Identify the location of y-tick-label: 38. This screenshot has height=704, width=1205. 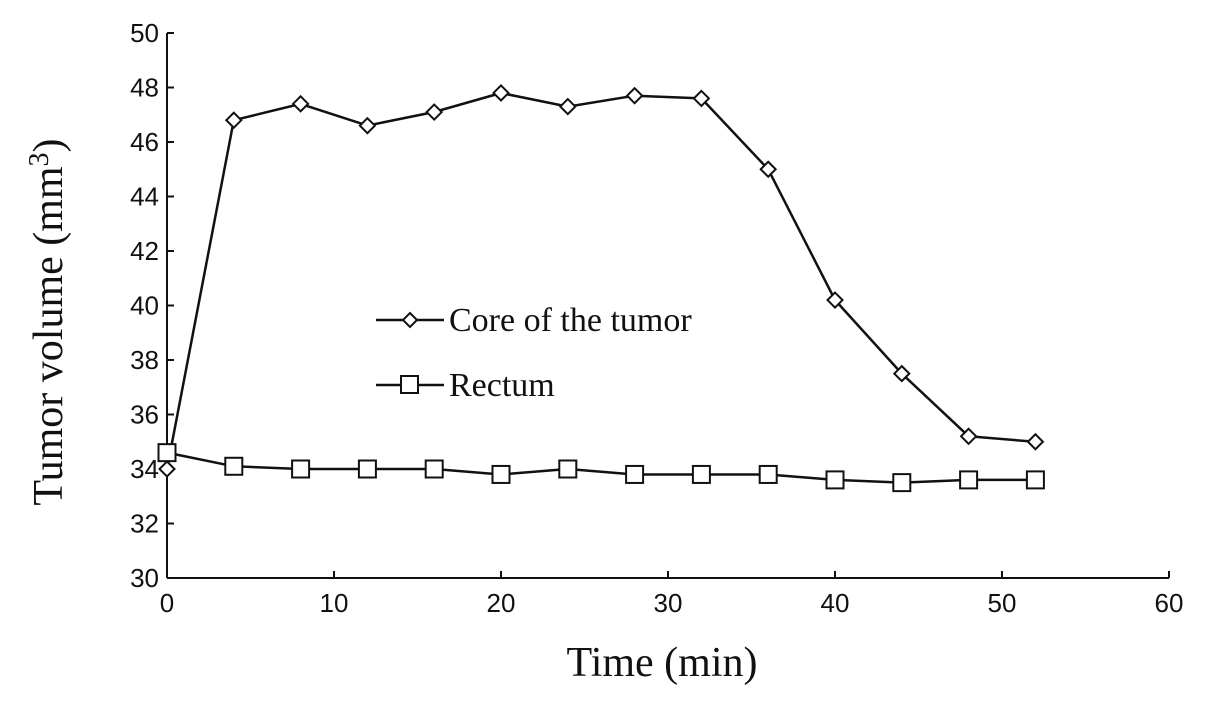
(144, 360).